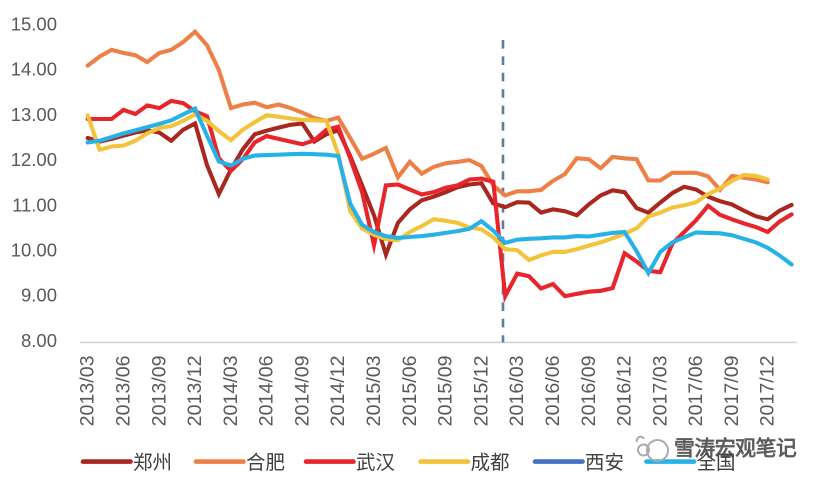  Describe the element at coordinates (159, 391) in the screenshot. I see `svg-text: 2013/09` at that location.